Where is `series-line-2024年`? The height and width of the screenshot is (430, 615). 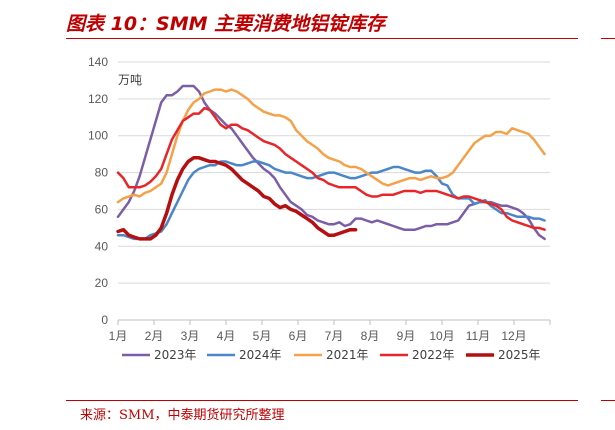
series-line-2024年 is located at coordinates (331, 200).